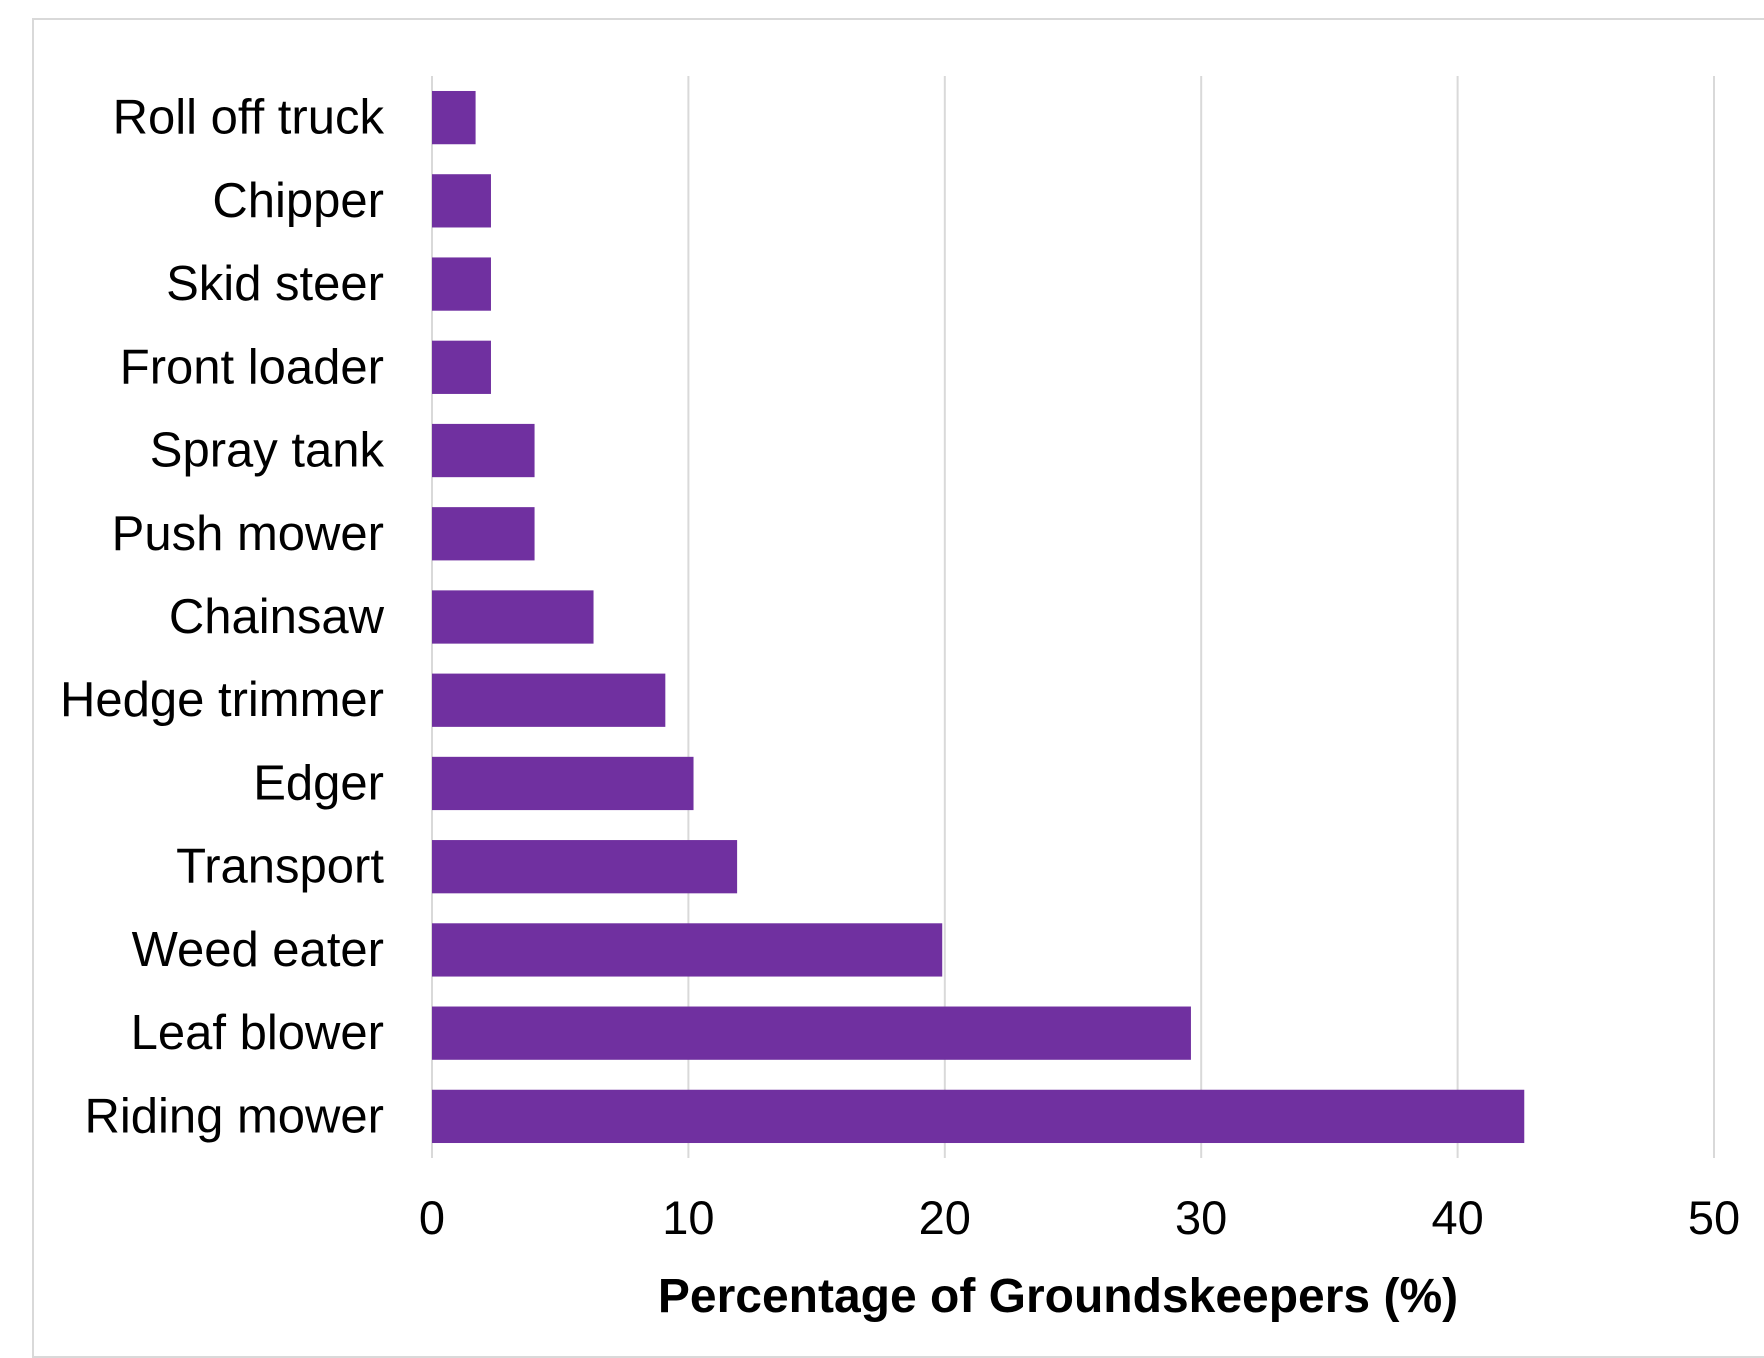 This screenshot has width=1764, height=1358. What do you see at coordinates (280, 867) in the screenshot?
I see `category-label: Transport` at bounding box center [280, 867].